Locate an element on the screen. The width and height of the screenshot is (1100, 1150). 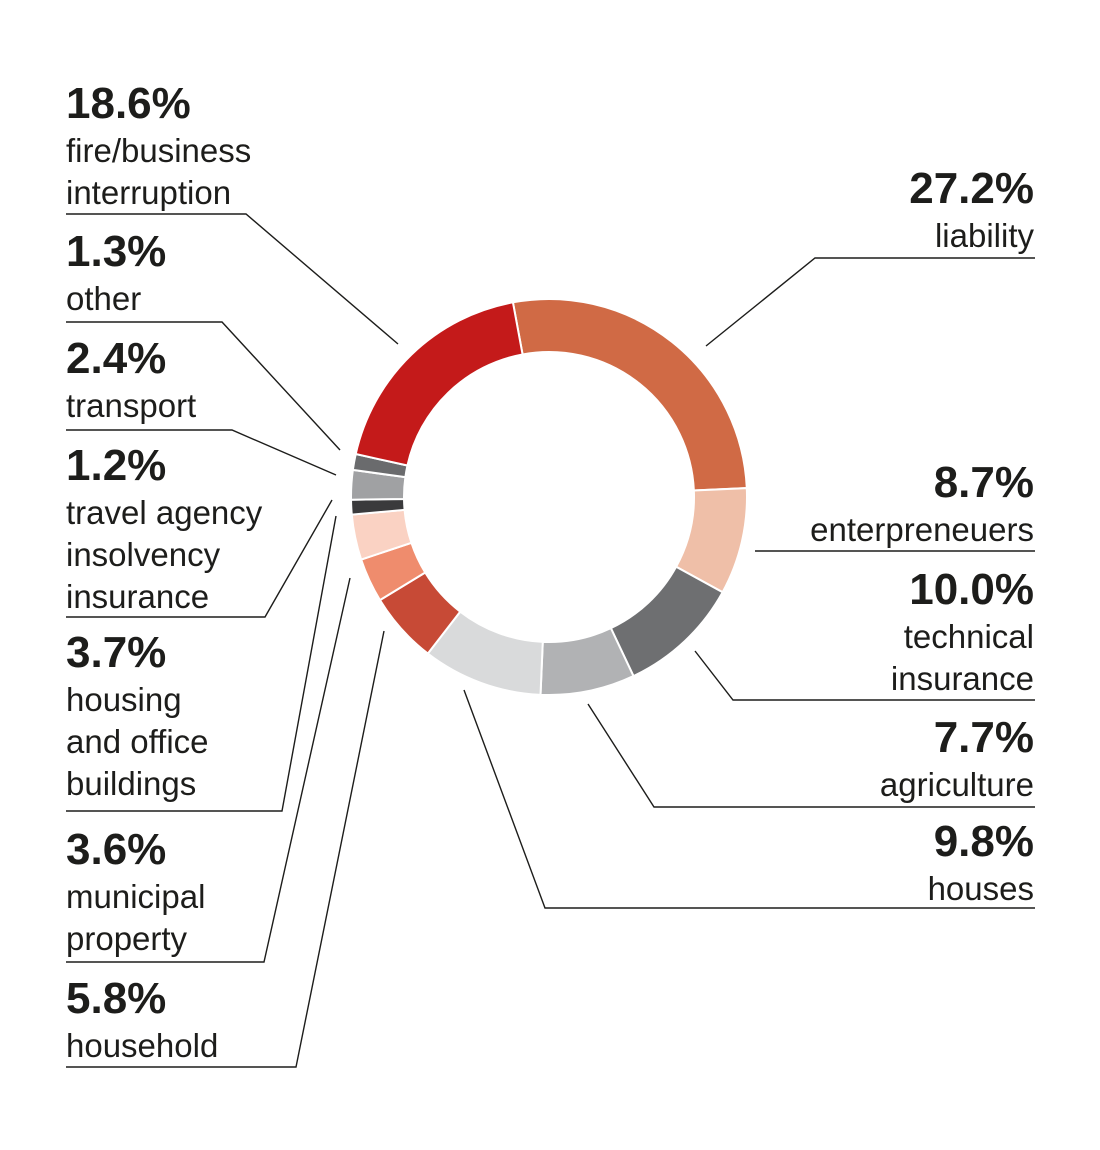
category-label-enterpreneuers-line-1: enterpreneuers is located at coordinates (922, 529).